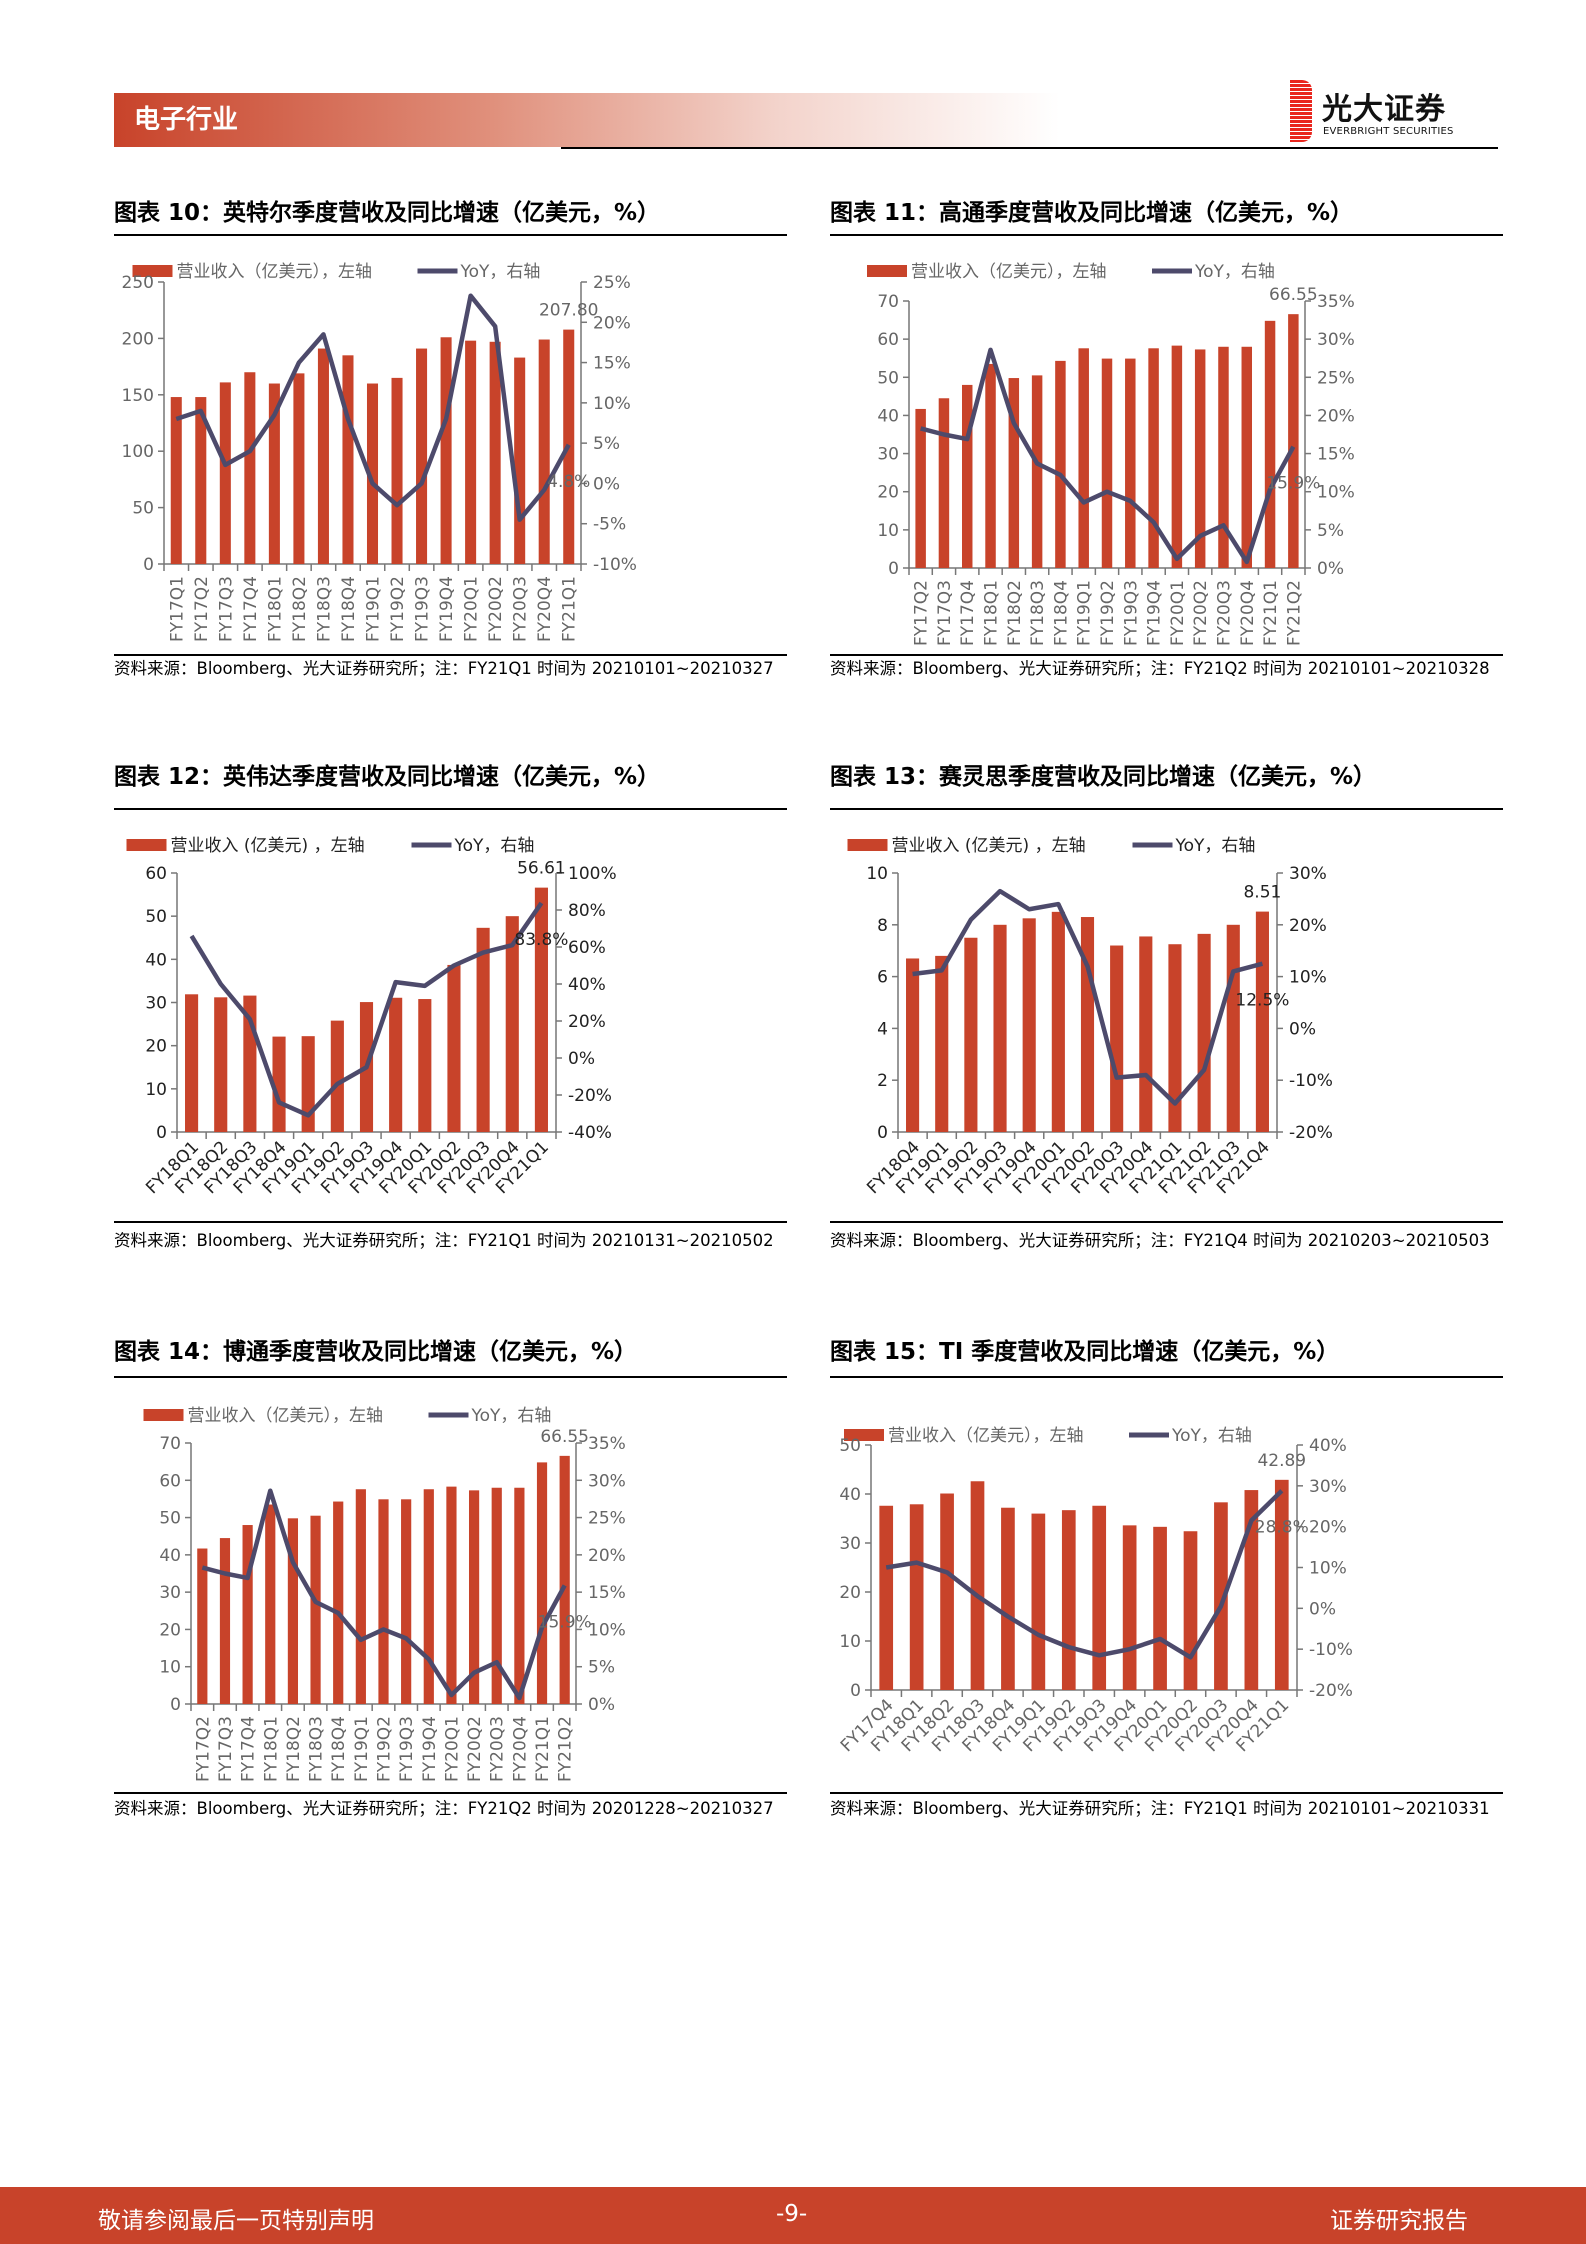  What do you see at coordinates (1061, 613) in the screenshot?
I see `category-label: FY18Q4` at bounding box center [1061, 613].